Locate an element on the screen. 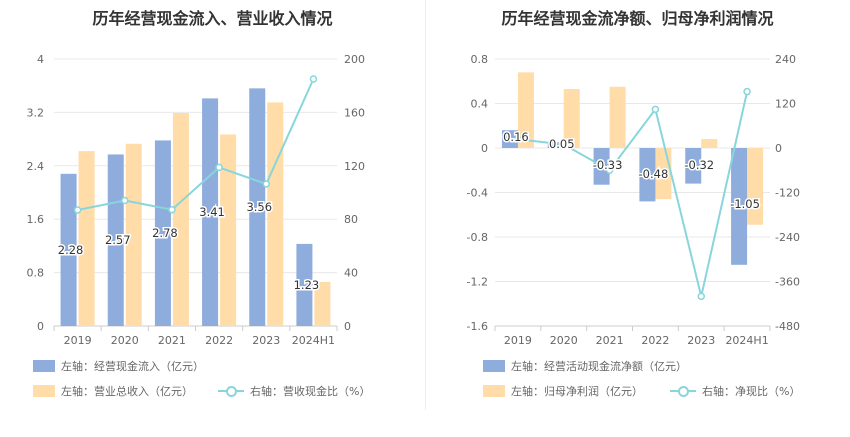 This screenshot has height=437, width=850. data-label: 1.23 is located at coordinates (307, 285).